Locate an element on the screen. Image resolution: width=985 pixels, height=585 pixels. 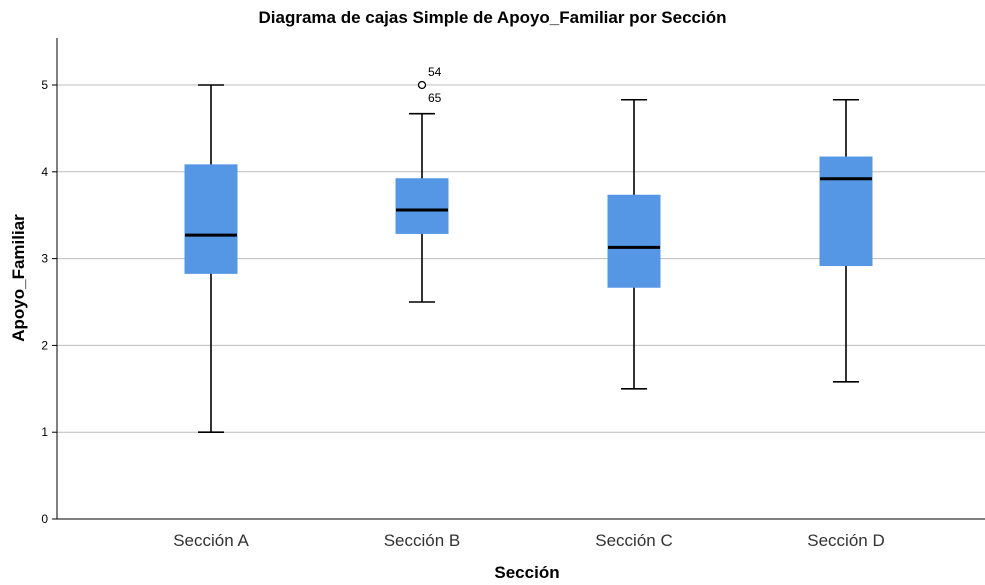
y-tick-label: 1 is located at coordinates (44, 432).